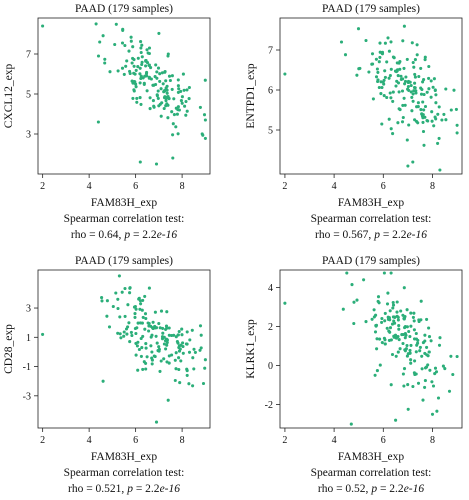  What do you see at coordinates (371, 98) in the screenshot?
I see `scatter-points` at bounding box center [371, 98].